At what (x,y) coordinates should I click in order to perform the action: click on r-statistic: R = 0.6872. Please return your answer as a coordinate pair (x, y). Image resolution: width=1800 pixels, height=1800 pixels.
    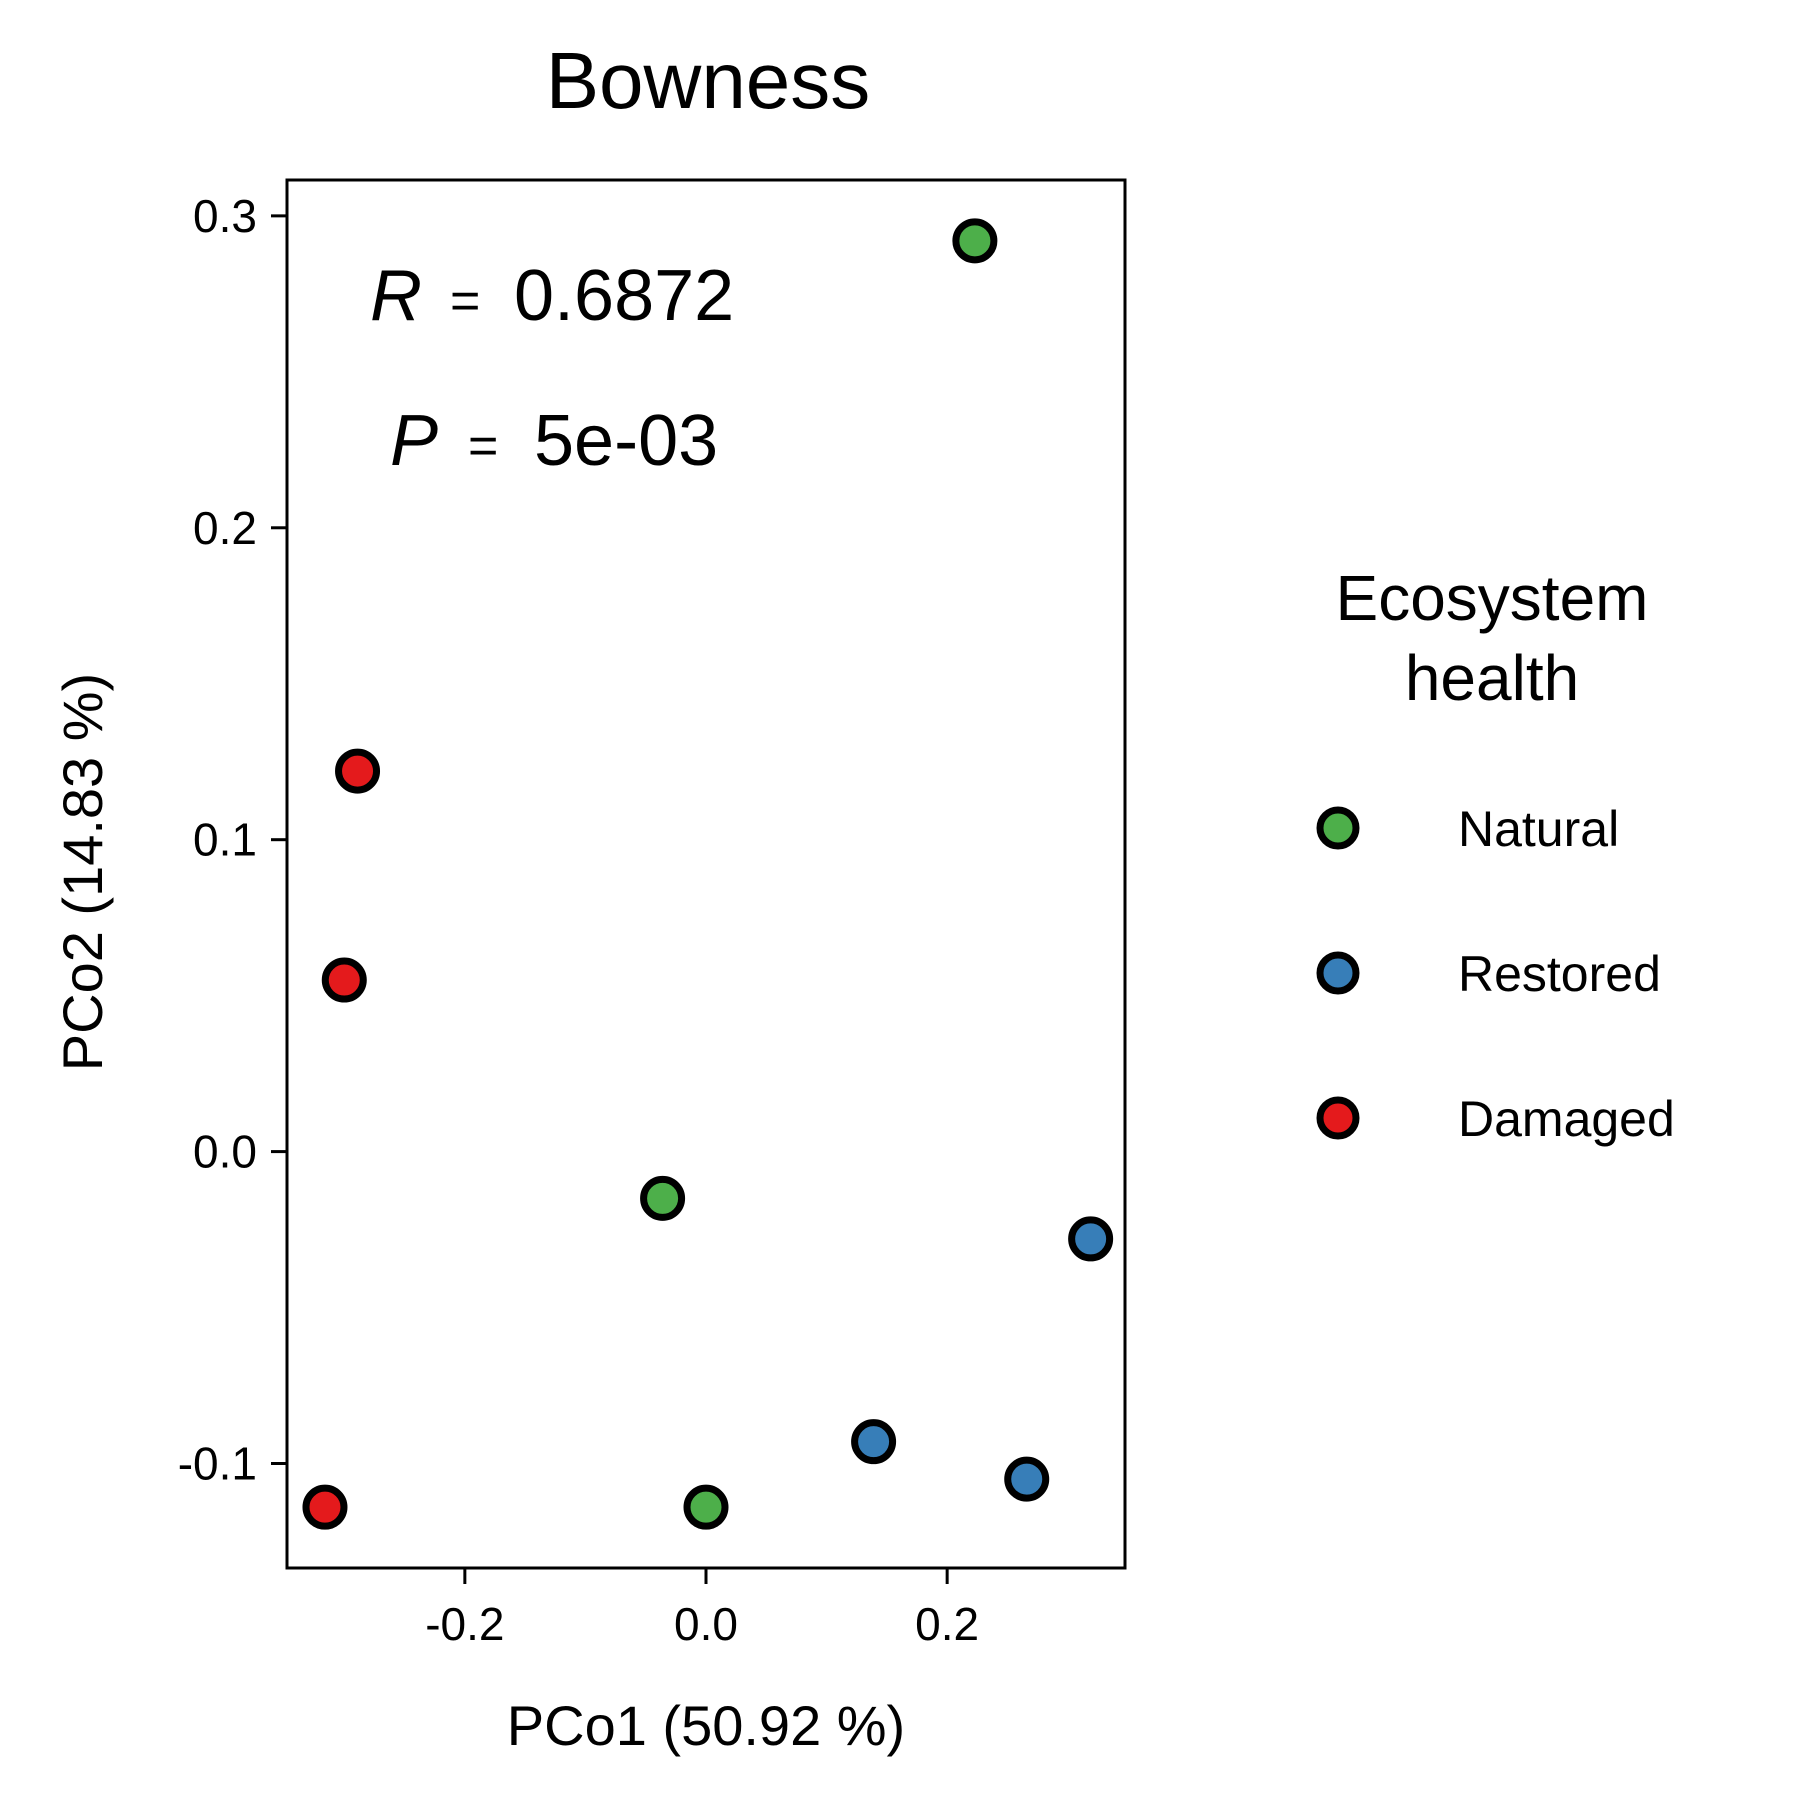
    Looking at the image, I should click on (552, 296).